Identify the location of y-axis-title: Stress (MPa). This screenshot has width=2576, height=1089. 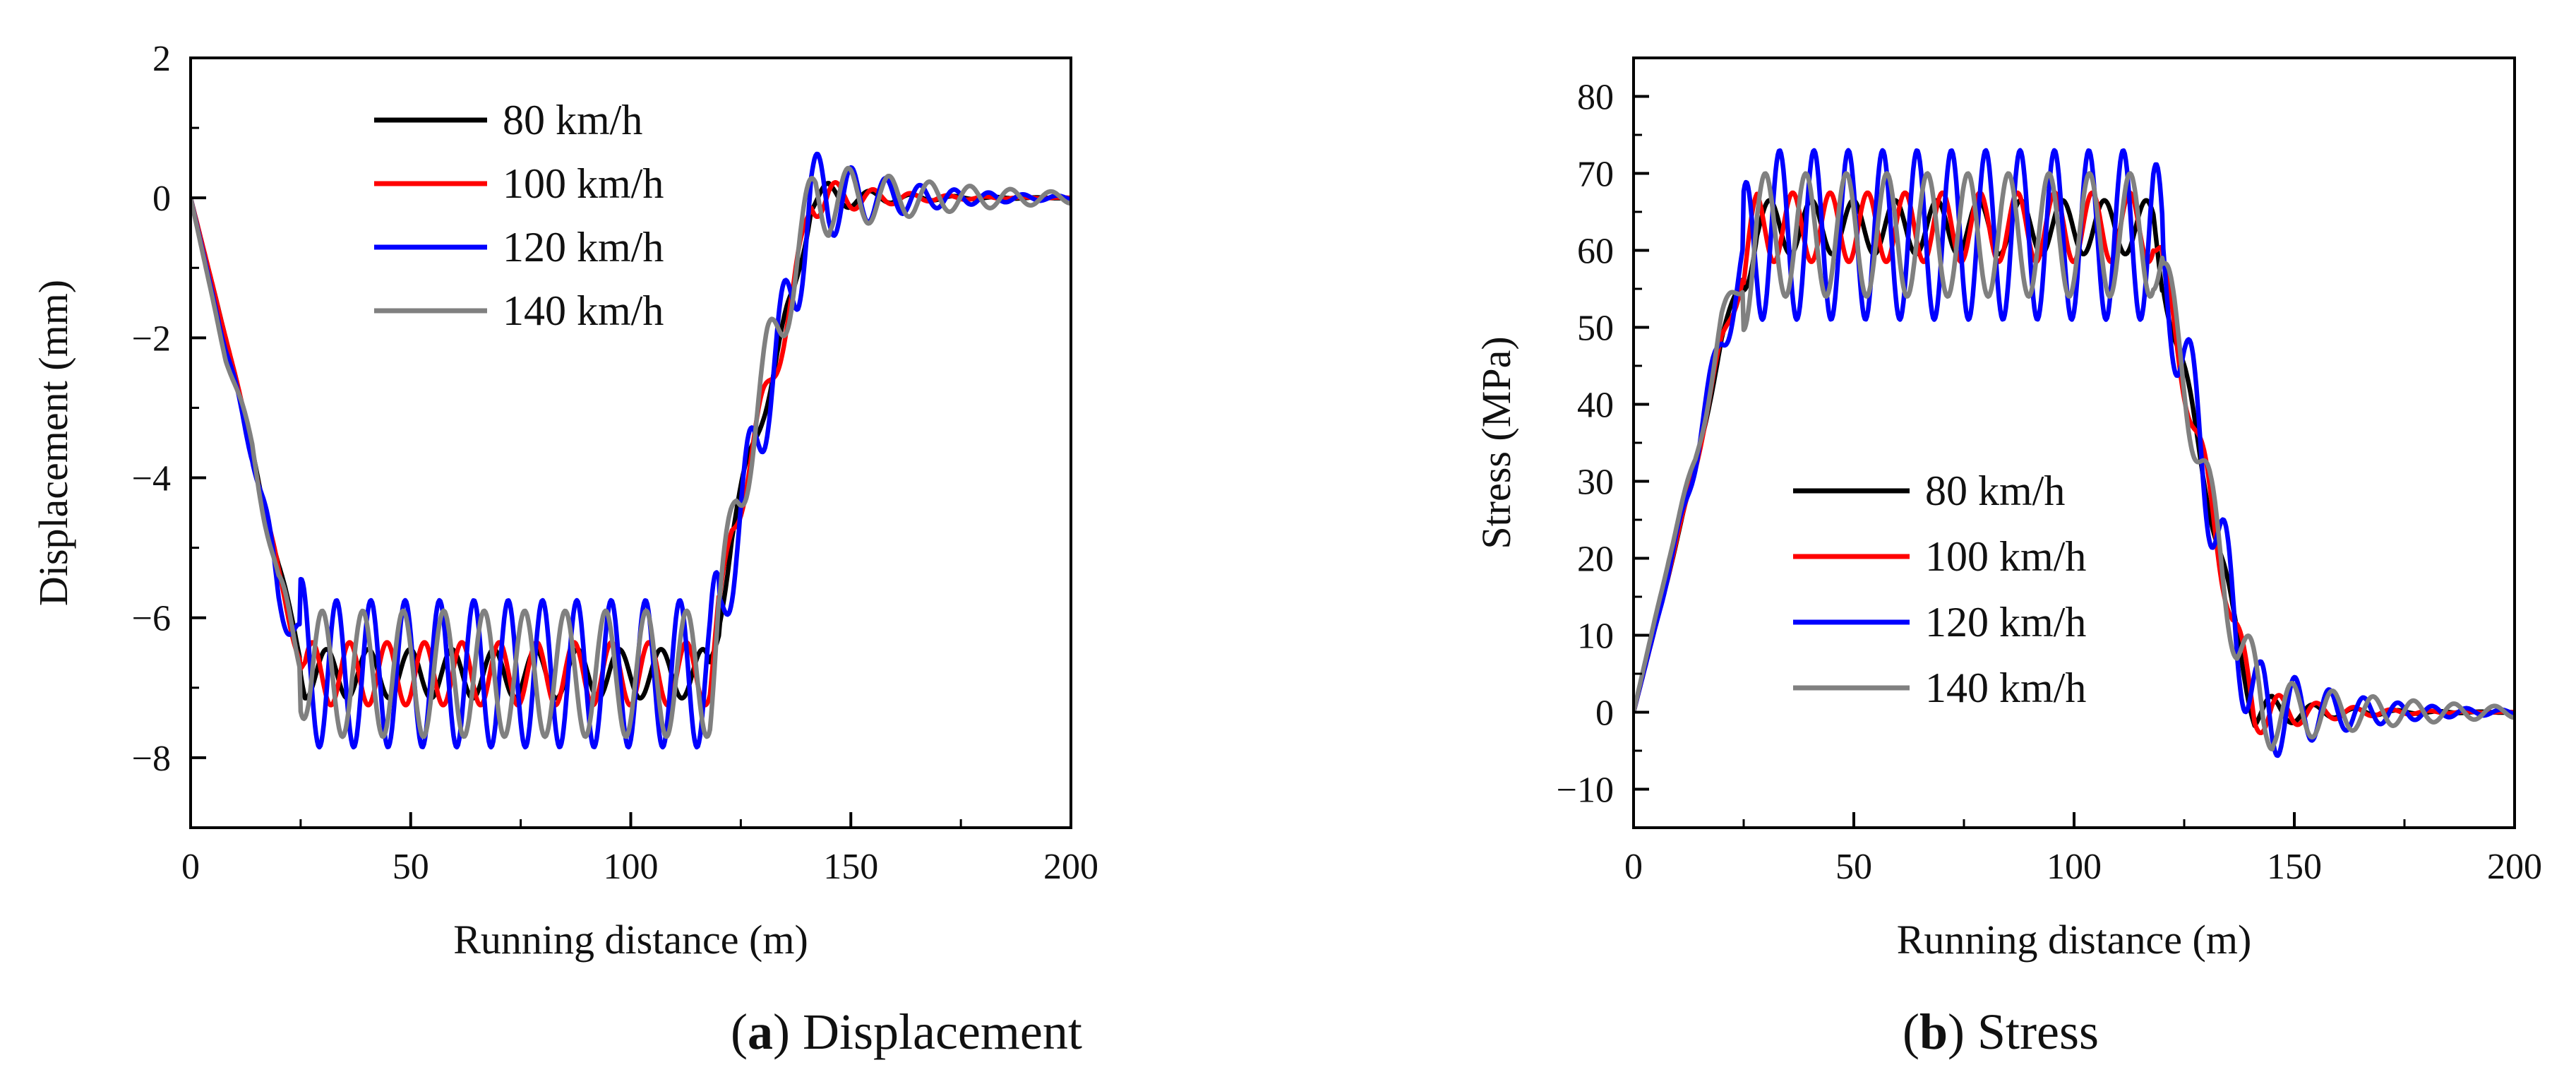
(1496, 443).